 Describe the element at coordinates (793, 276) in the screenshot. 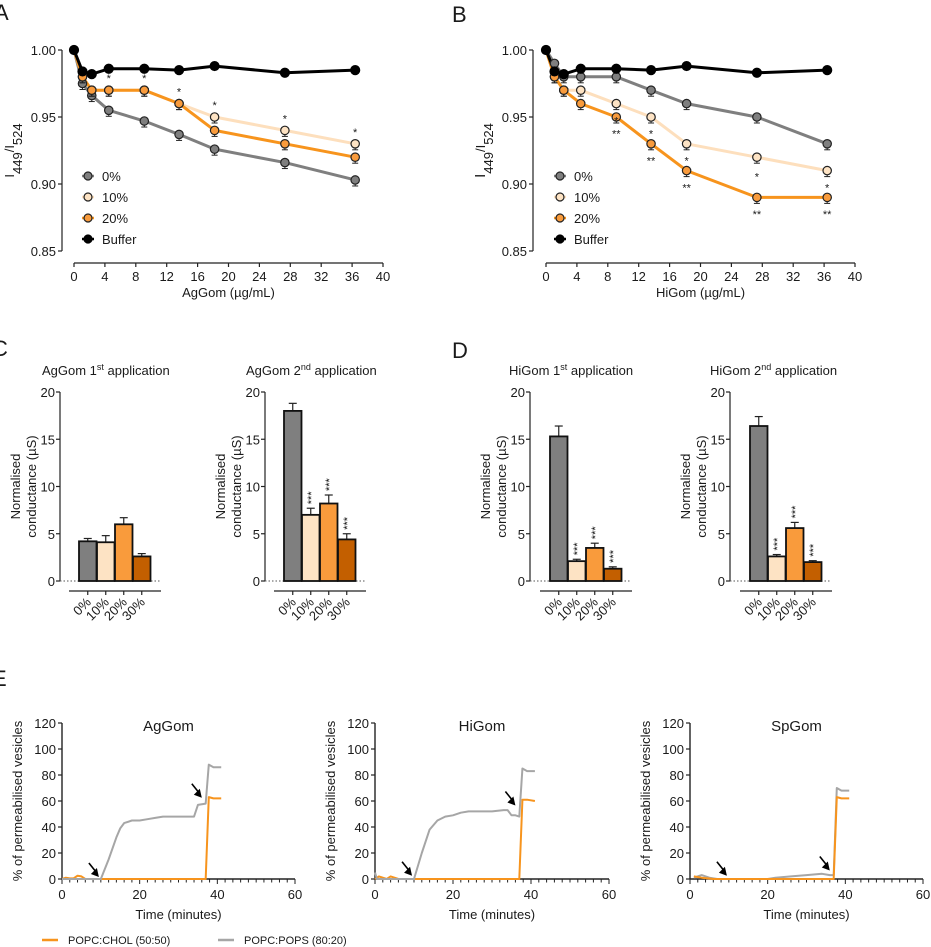

I see `x-tick-label: 32` at that location.